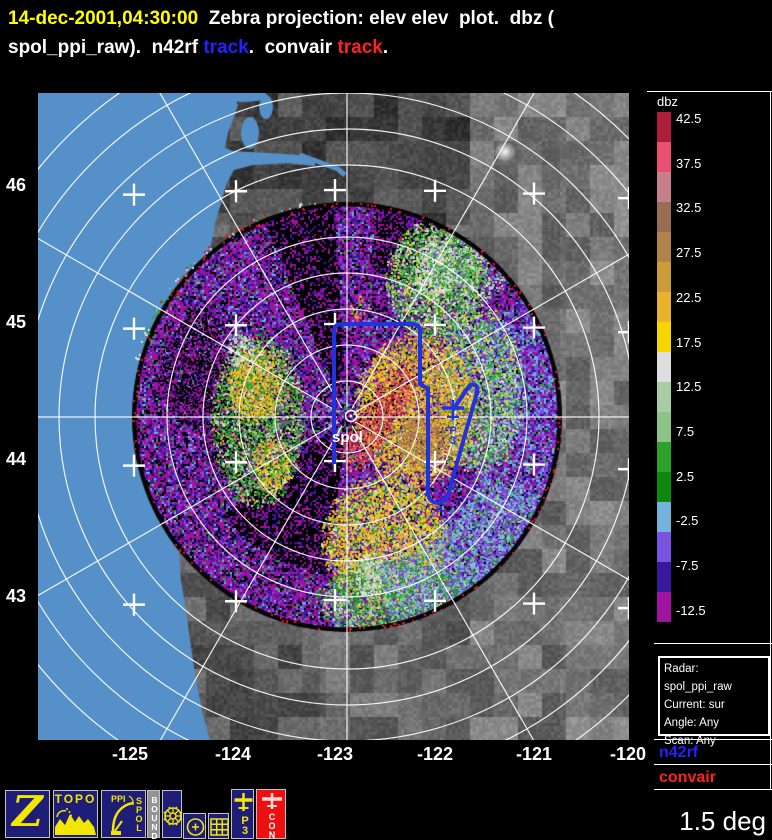 The height and width of the screenshot is (840, 772). What do you see at coordinates (376, 18) in the screenshot?
I see `title-text: Zebra projection: elev elev plot. dbz (` at bounding box center [376, 18].